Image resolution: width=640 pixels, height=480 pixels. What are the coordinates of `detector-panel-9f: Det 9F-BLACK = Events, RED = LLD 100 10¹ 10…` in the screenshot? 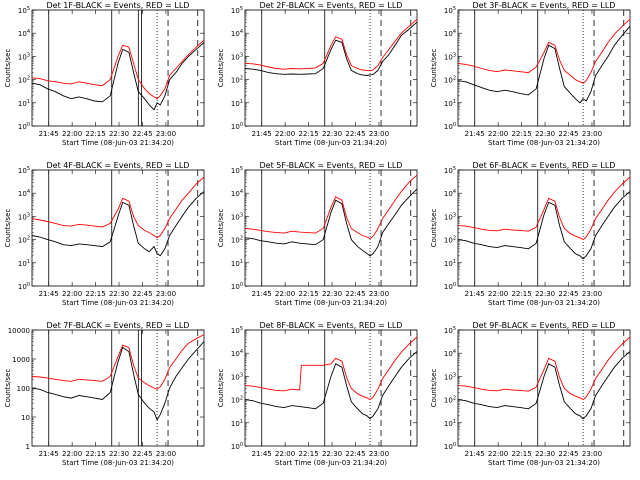 It's located at (530, 394).